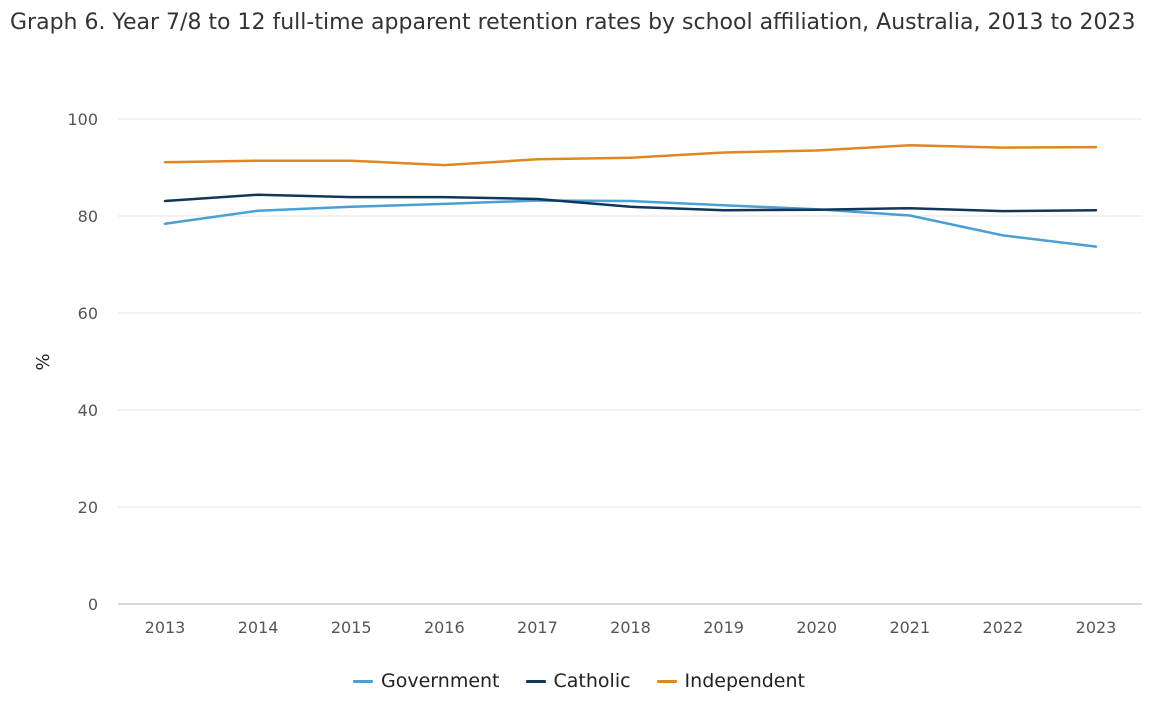 The height and width of the screenshot is (717, 1158). I want to click on series-line-government, so click(630, 223).